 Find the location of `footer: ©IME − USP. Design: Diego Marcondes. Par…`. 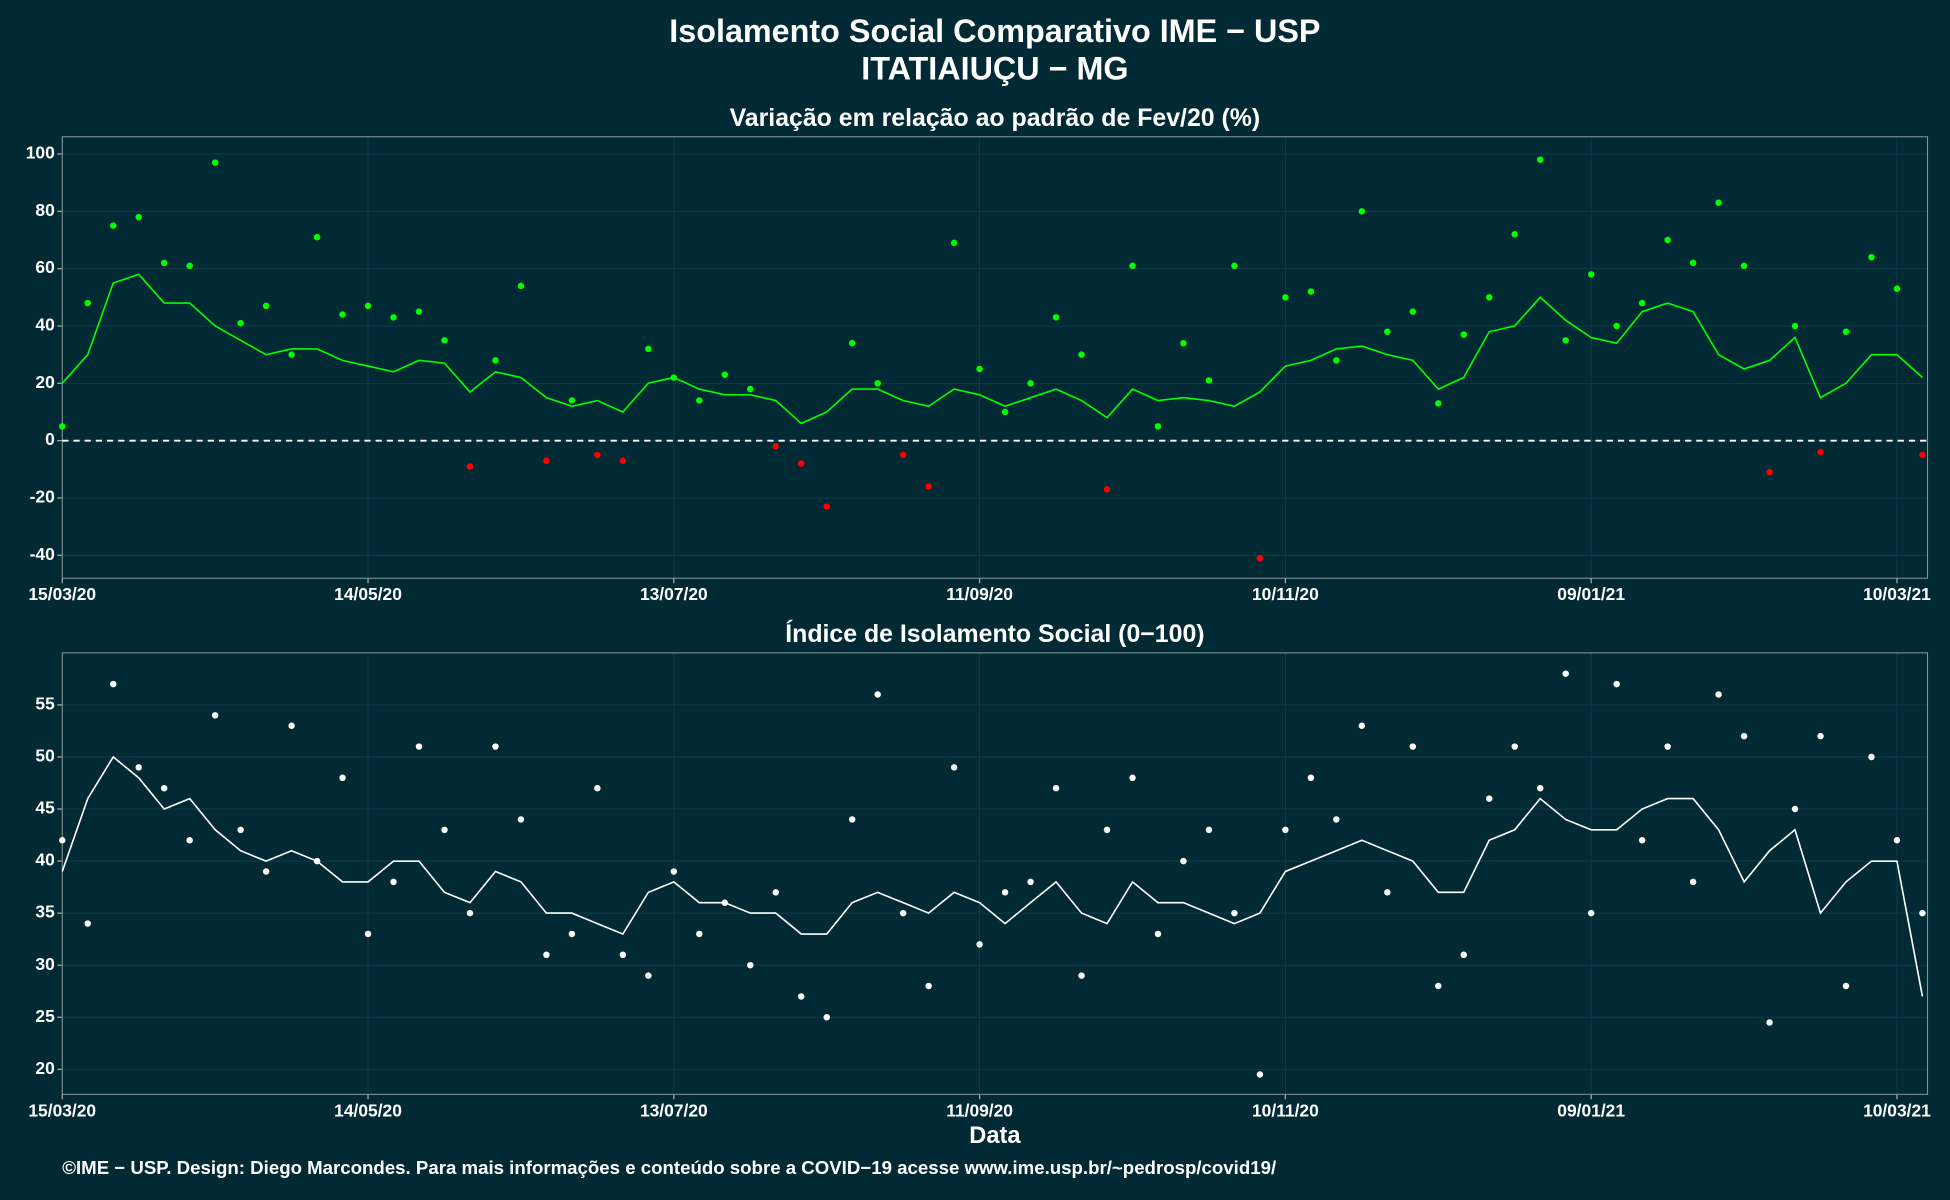

footer: ©IME − USP. Design: Diego Marcondes. Par… is located at coordinates (669, 1167).